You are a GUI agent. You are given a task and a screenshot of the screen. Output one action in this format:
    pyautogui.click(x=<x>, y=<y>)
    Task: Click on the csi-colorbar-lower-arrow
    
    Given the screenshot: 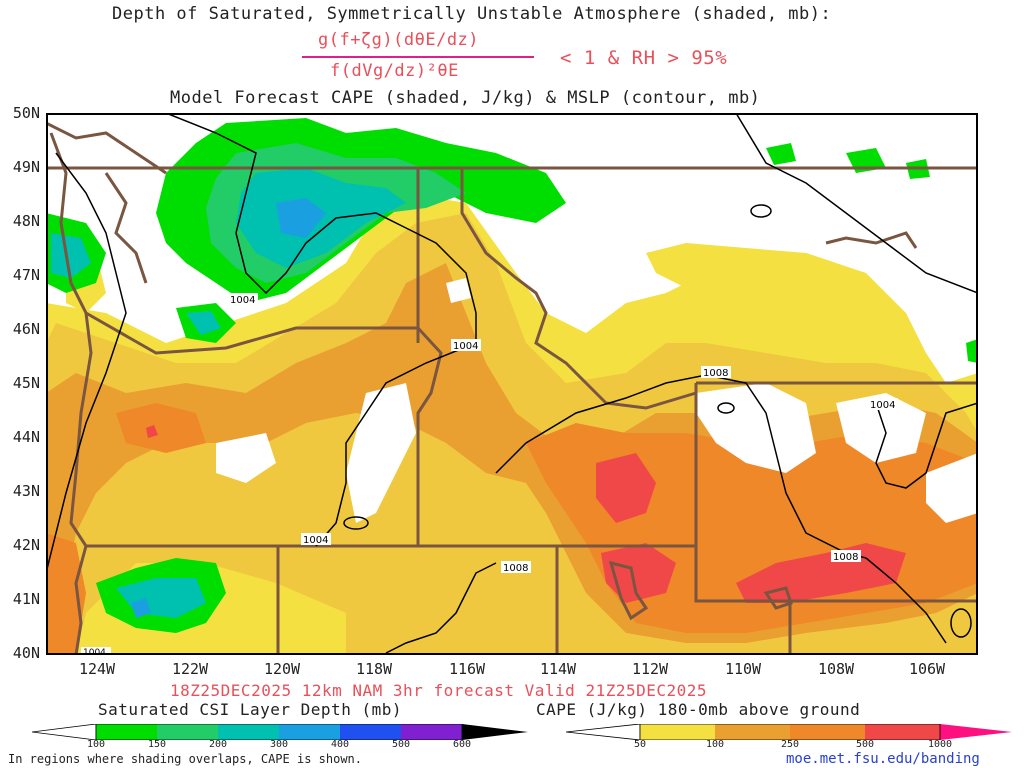 What is the action you would take?
    pyautogui.click(x=64, y=732)
    